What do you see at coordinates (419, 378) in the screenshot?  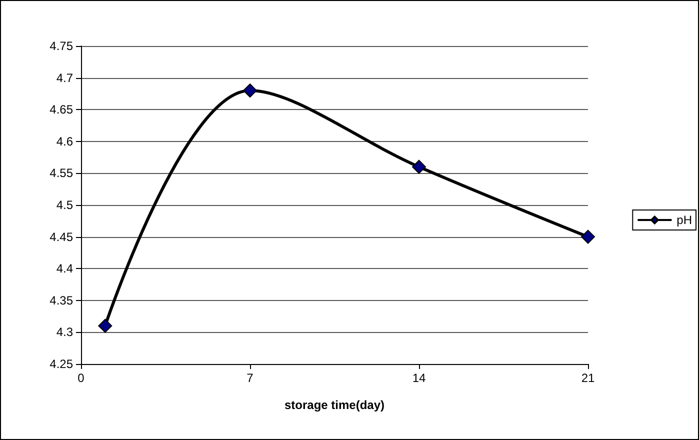 I see `x-tick-label: 14` at bounding box center [419, 378].